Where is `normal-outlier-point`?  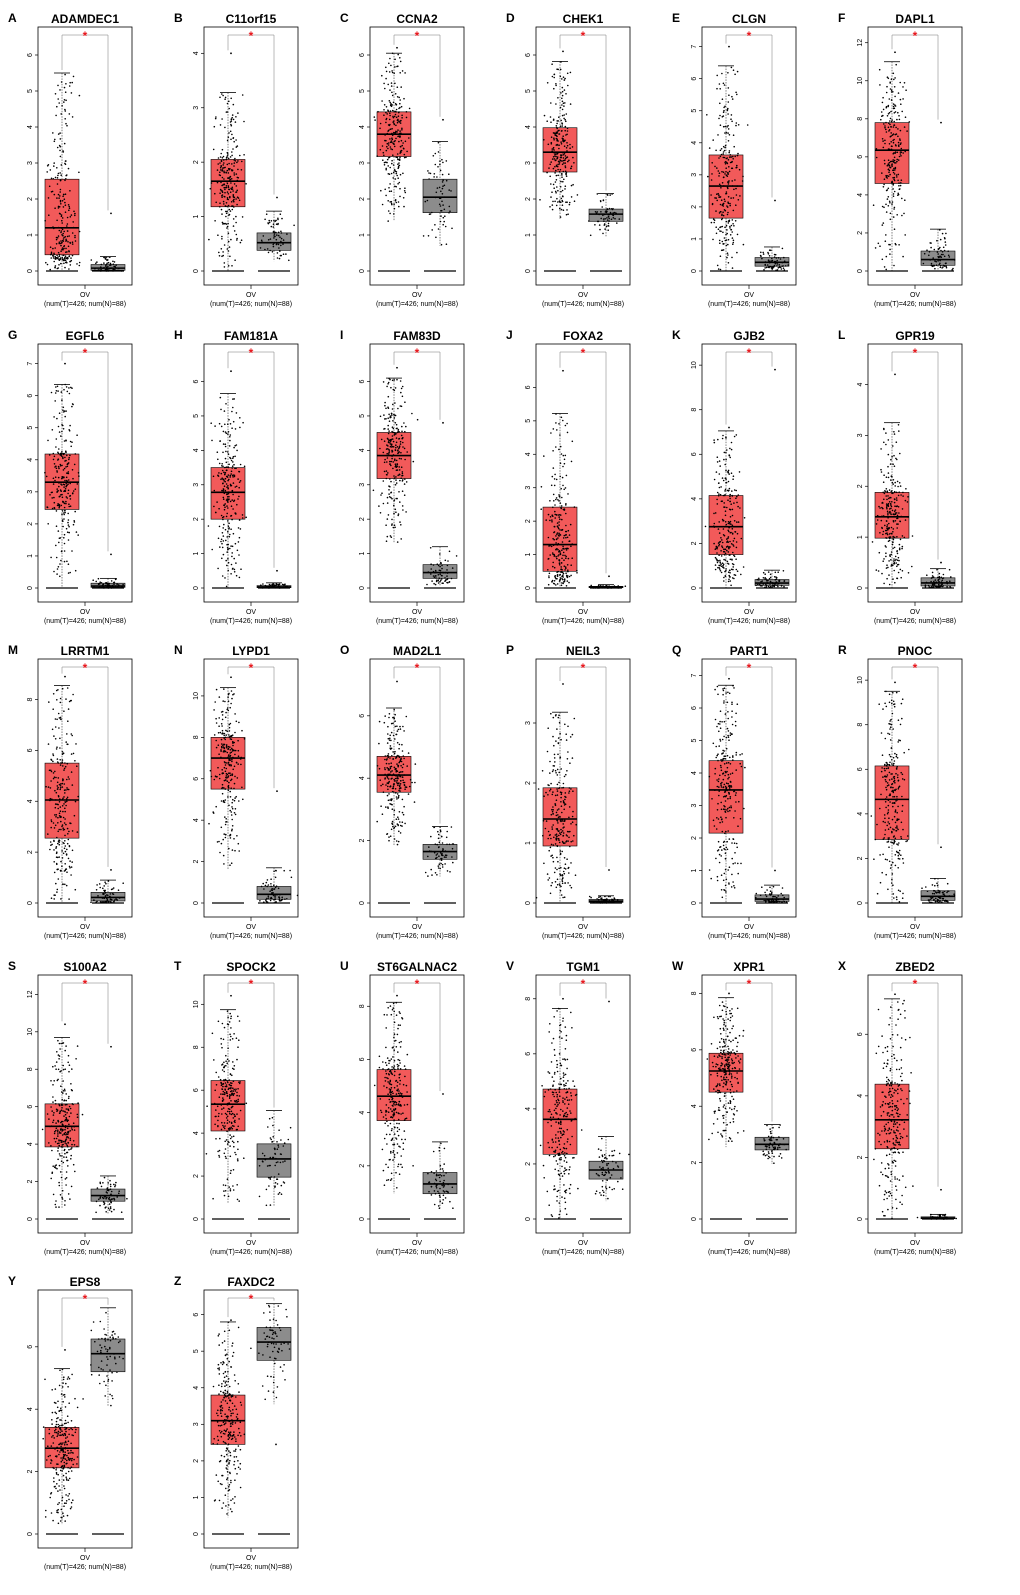
normal-outlier-point is located at coordinates (775, 200).